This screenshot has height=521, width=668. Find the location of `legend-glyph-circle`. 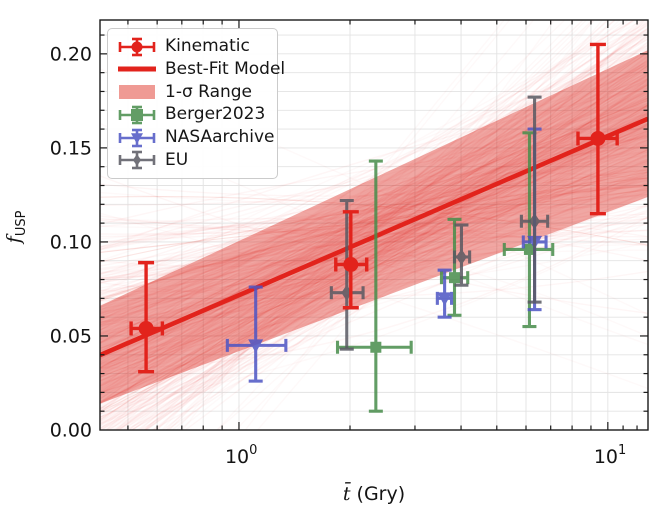

legend-glyph-circle is located at coordinates (137, 46).